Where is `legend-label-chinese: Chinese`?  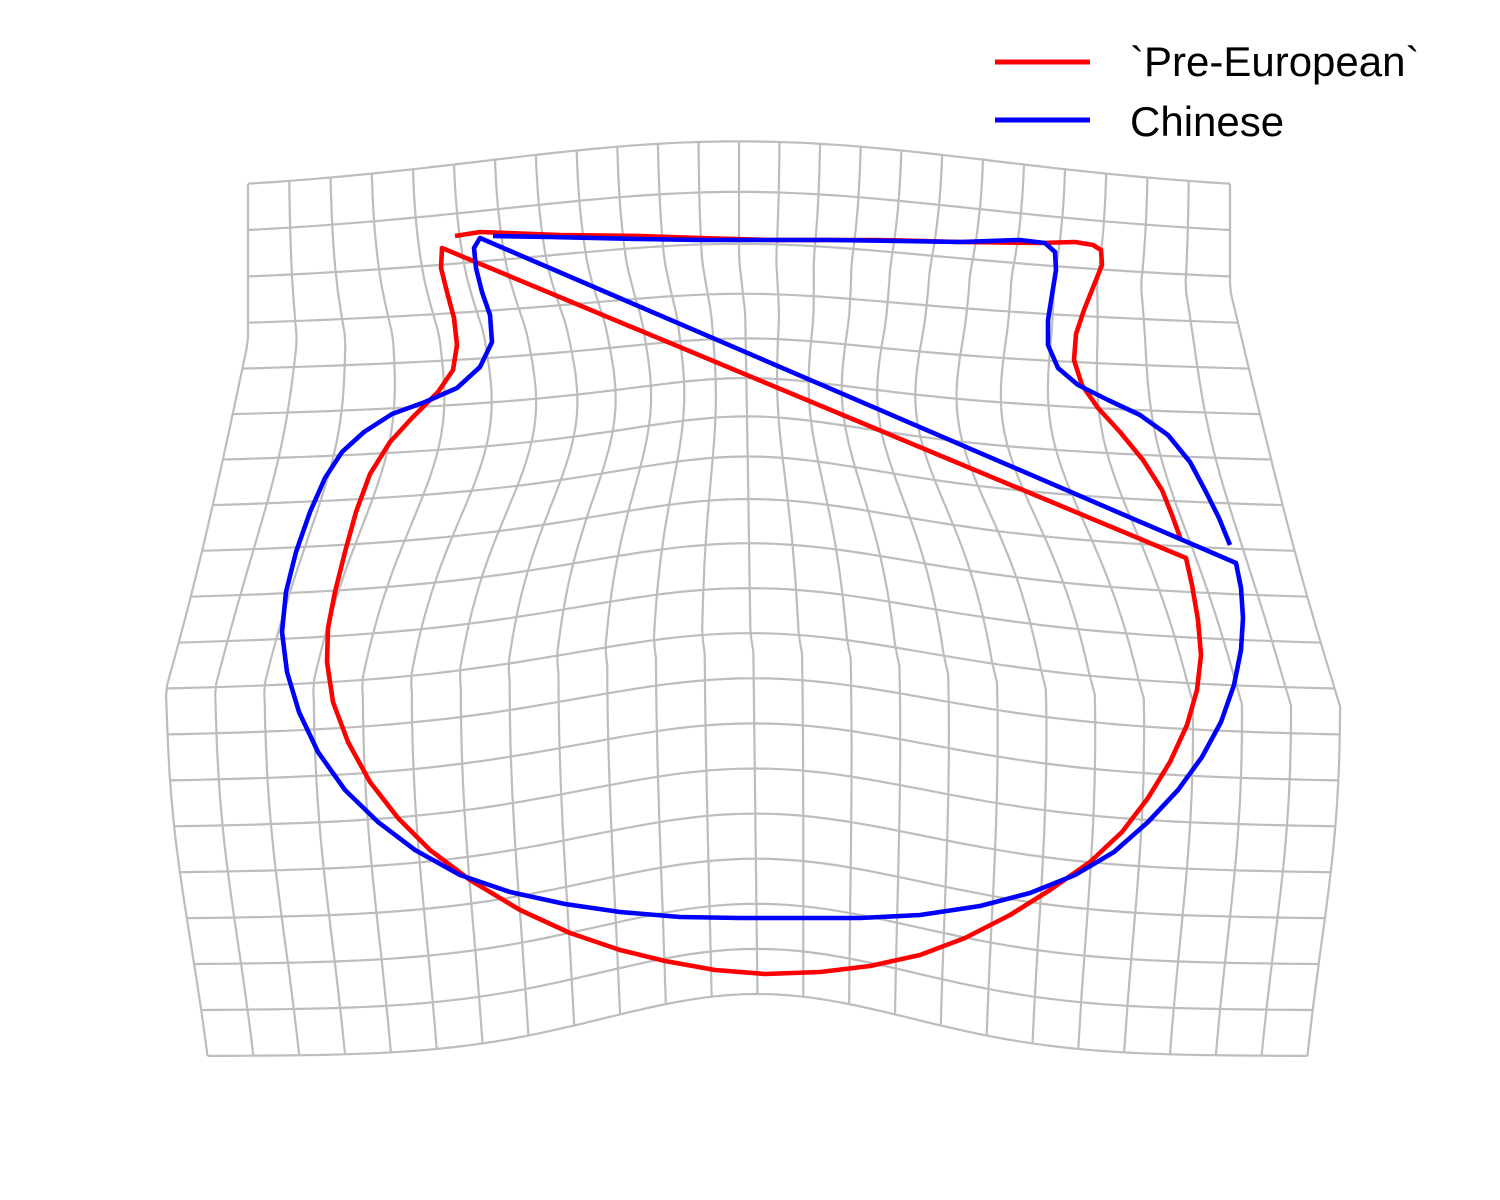
legend-label-chinese: Chinese is located at coordinates (1207, 121).